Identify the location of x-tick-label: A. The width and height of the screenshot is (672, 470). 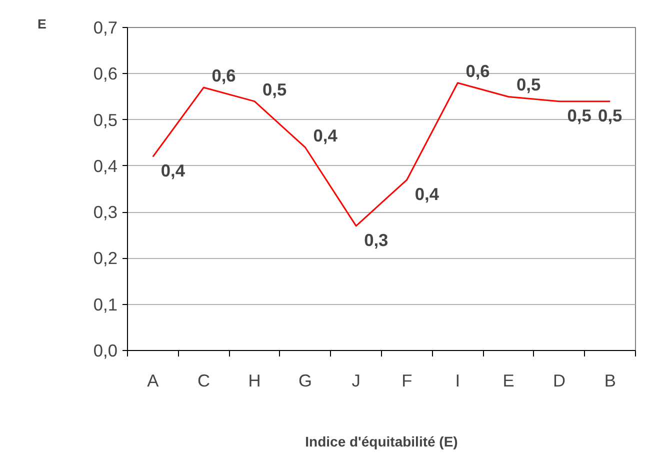
(153, 380).